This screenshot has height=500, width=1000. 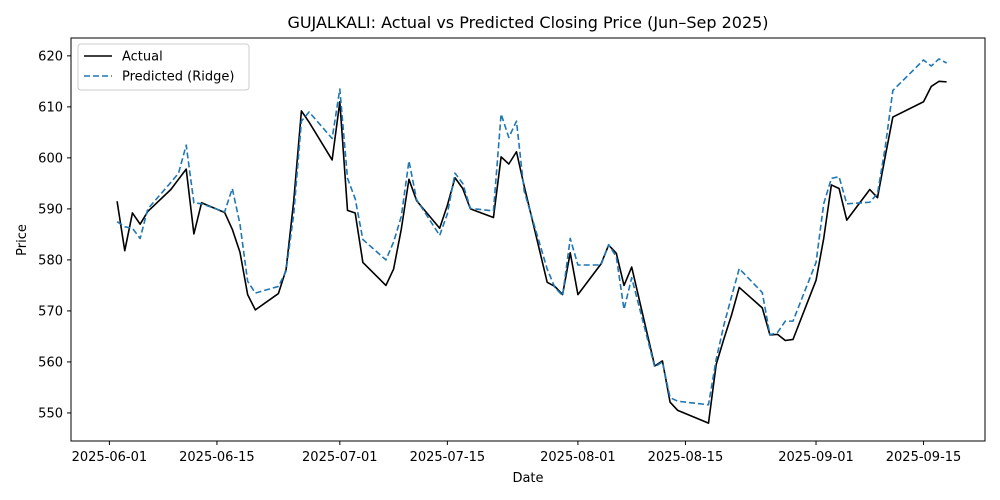 I want to click on y-axis: 550 560 570 580 590 600 610 620, so click(x=54, y=235).